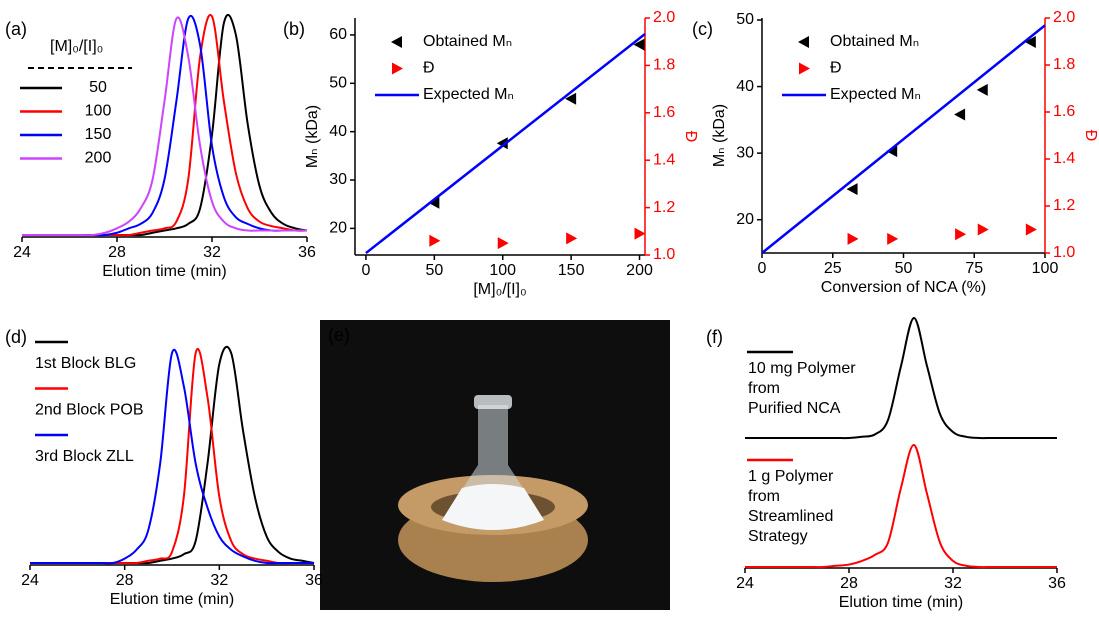  I want to click on y-tick-label: 60, so click(338, 34).